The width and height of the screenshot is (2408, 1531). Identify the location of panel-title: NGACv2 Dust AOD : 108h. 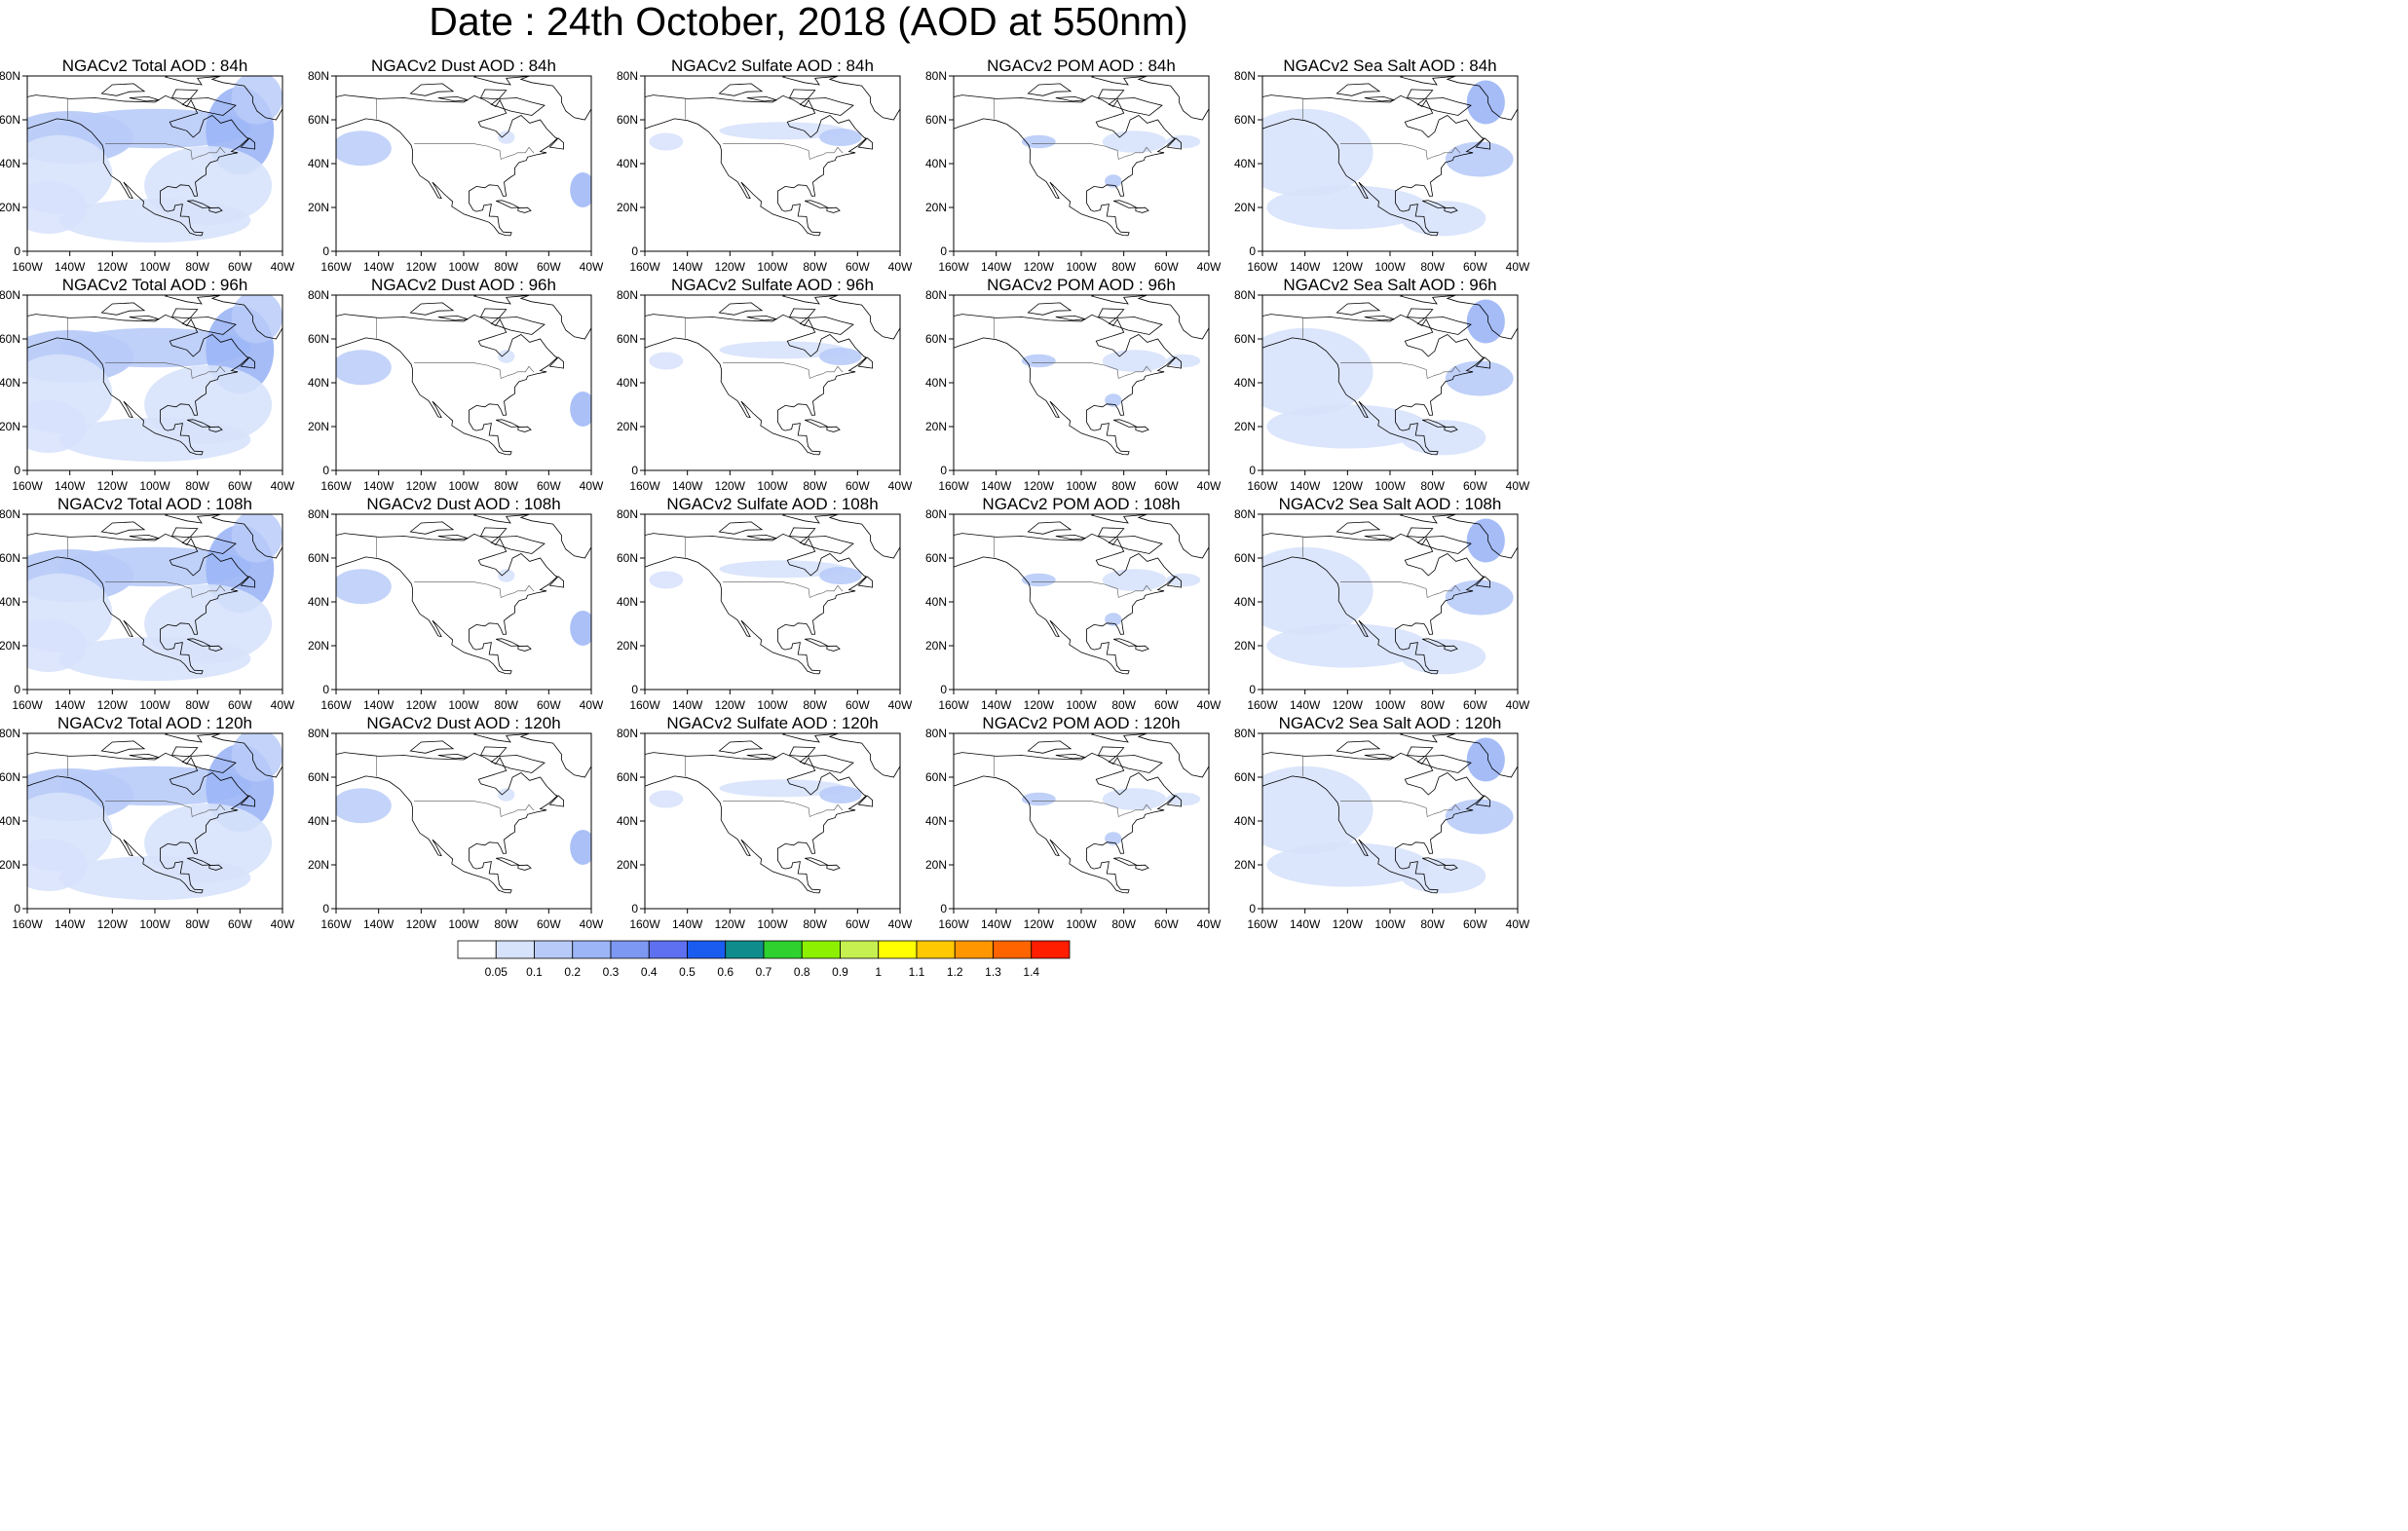
(463, 504).